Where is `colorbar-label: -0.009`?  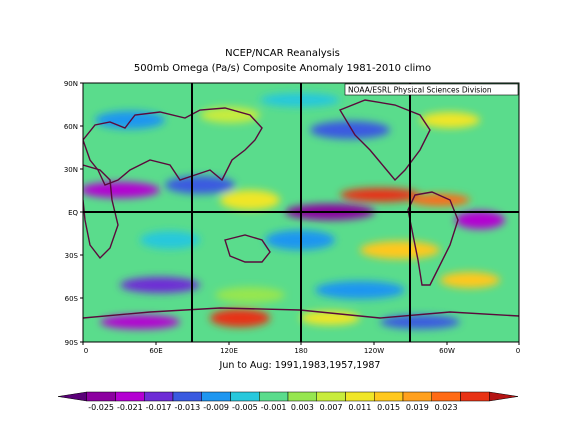
colorbar-label: -0.009 is located at coordinates (216, 407).